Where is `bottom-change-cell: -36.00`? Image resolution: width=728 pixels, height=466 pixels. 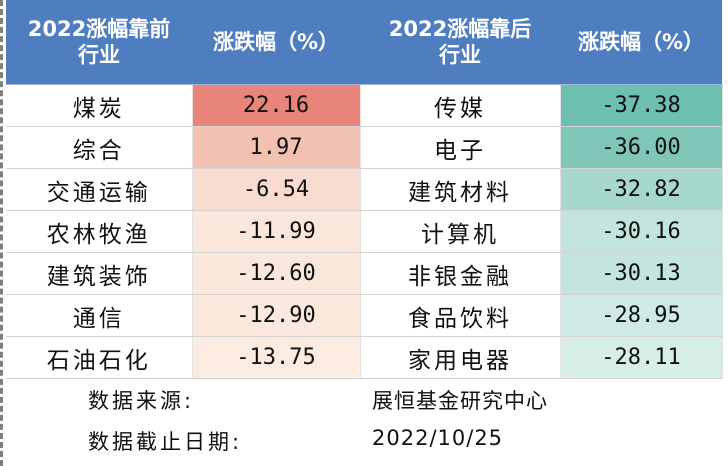
bottom-change-cell: -36.00 is located at coordinates (641, 147).